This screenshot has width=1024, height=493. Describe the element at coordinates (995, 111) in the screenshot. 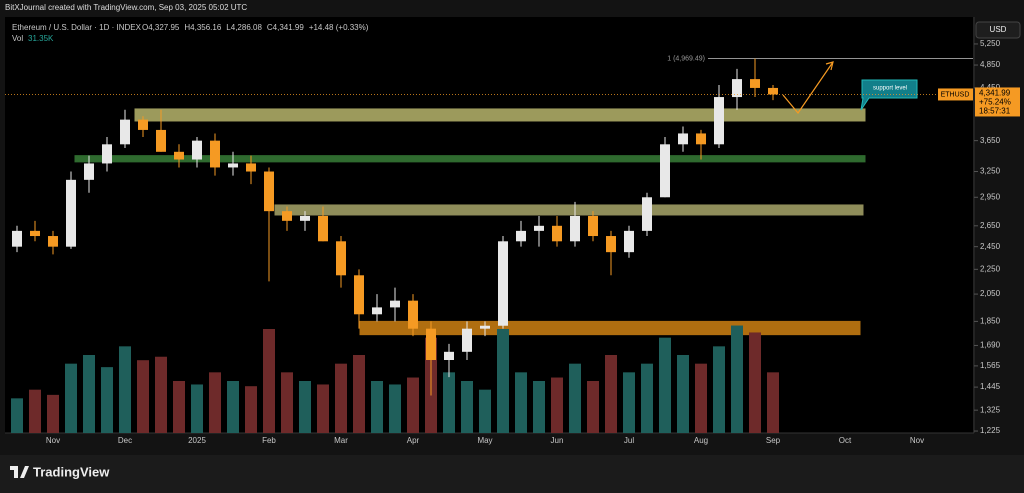

I see `price-tag-countdown: 18:57:31` at that location.